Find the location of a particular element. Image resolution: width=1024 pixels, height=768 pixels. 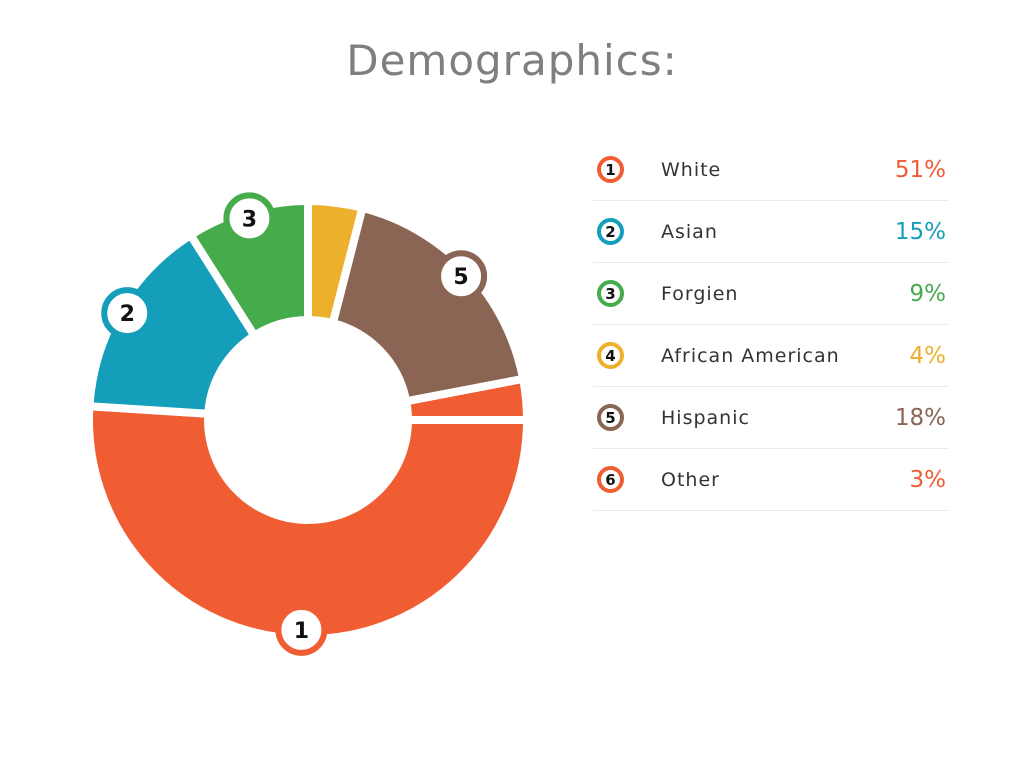

badge-number: 1 is located at coordinates (301, 631).